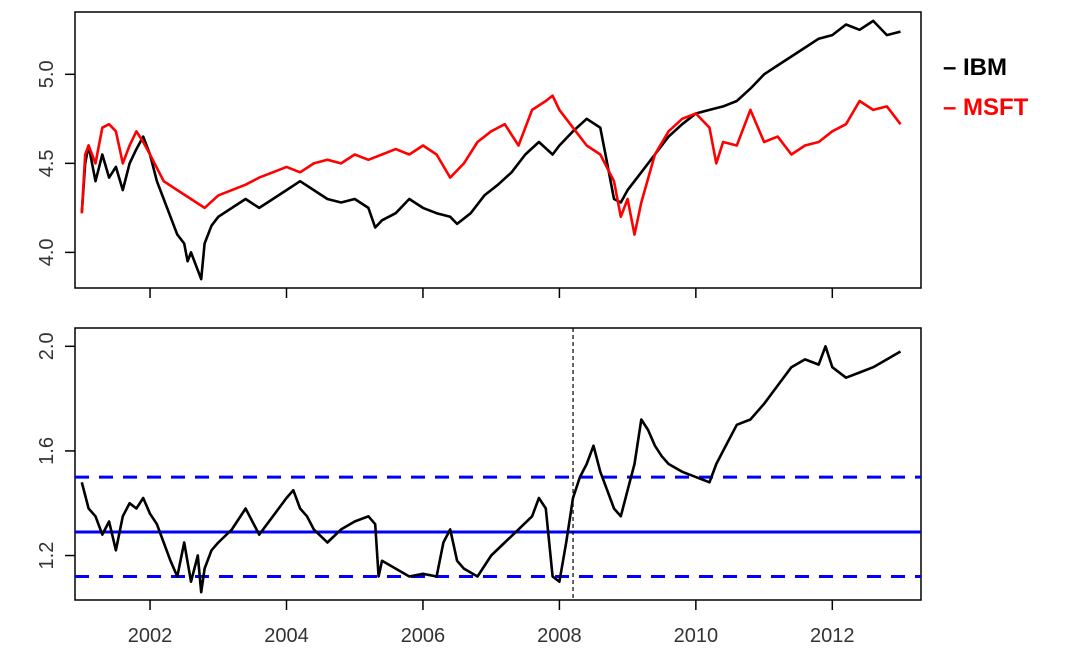 This screenshot has height=670, width=1070. I want to click on legend: – IBM – MSFT, so click(986, 87).